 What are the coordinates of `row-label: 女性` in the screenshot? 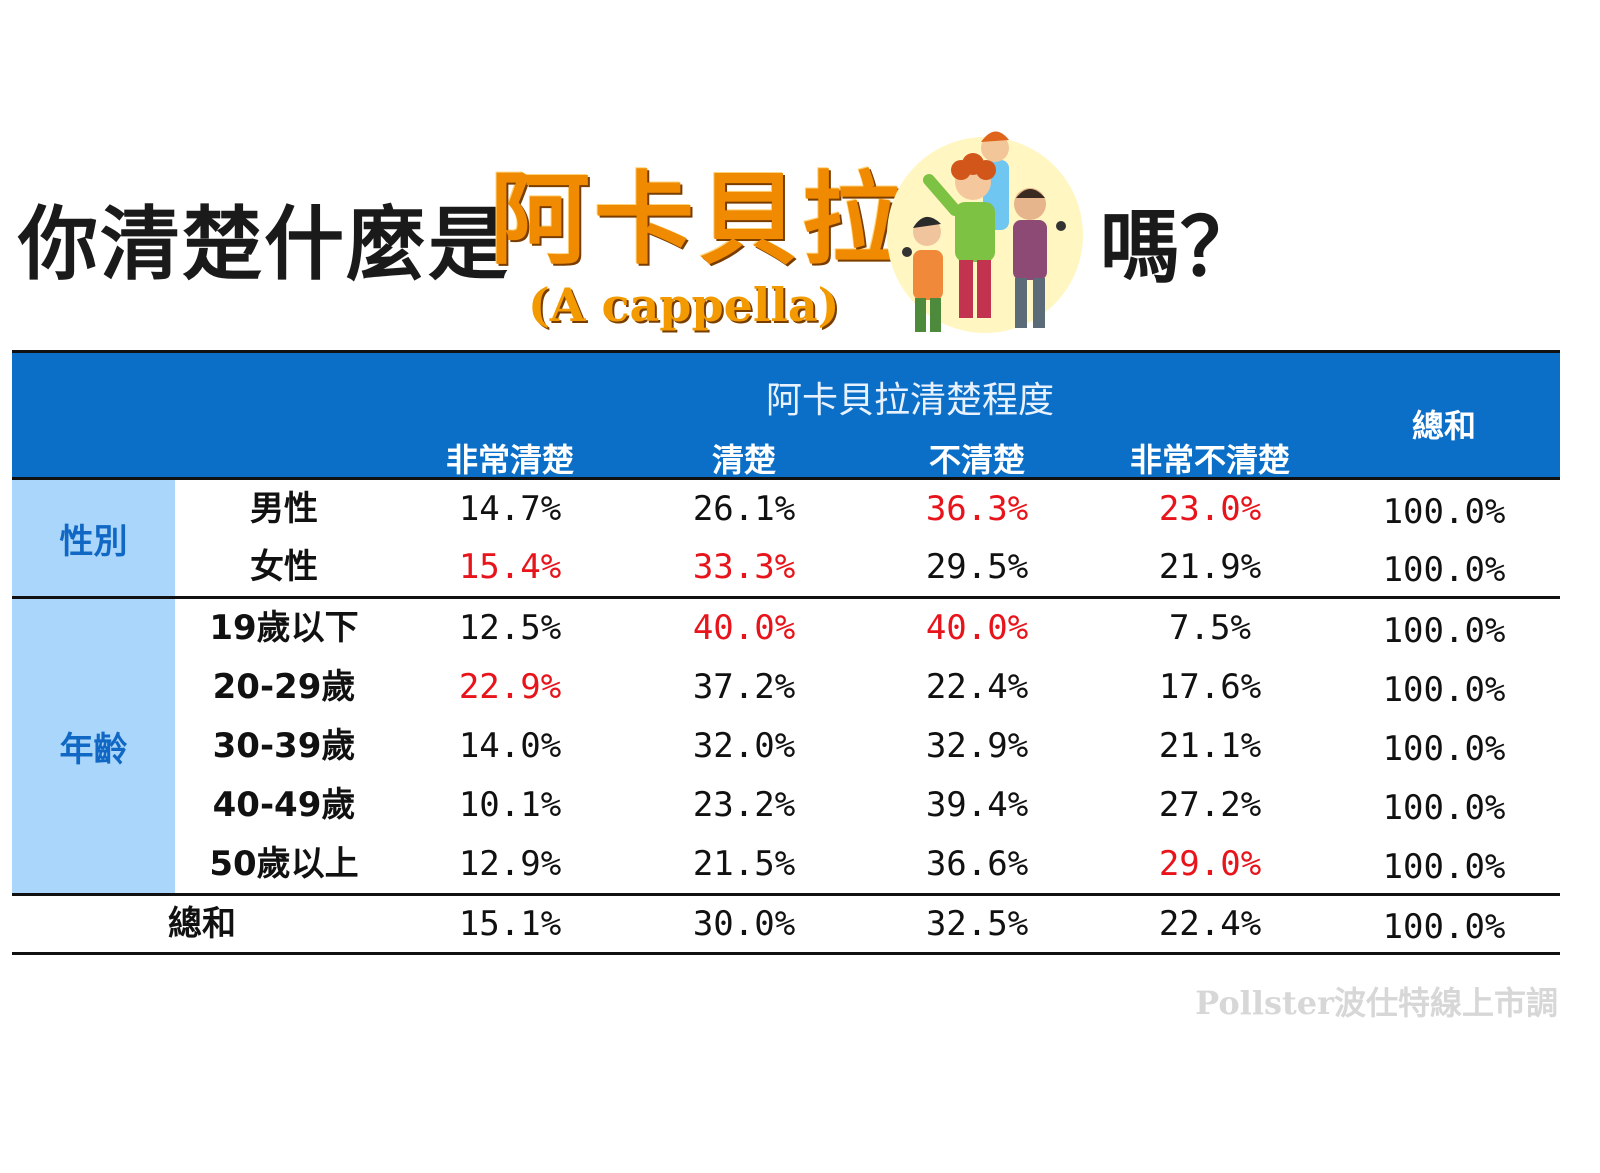 It's located at (284, 567).